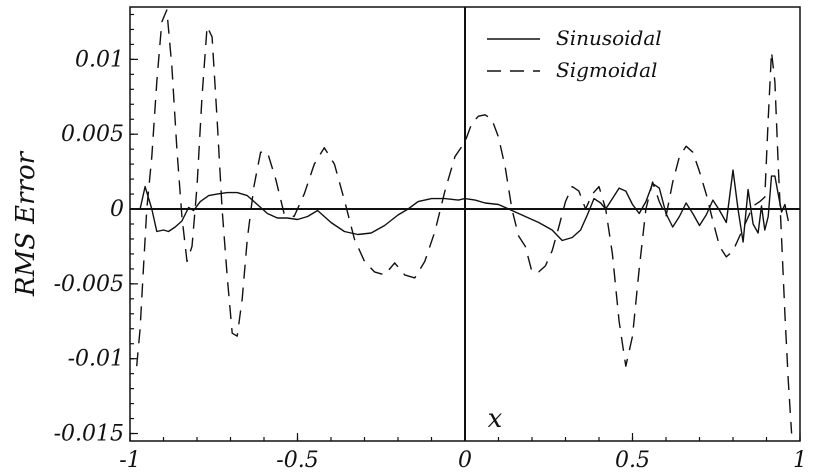 The height and width of the screenshot is (475, 822). I want to click on y-axis-label: RMS Error, so click(26, 223).